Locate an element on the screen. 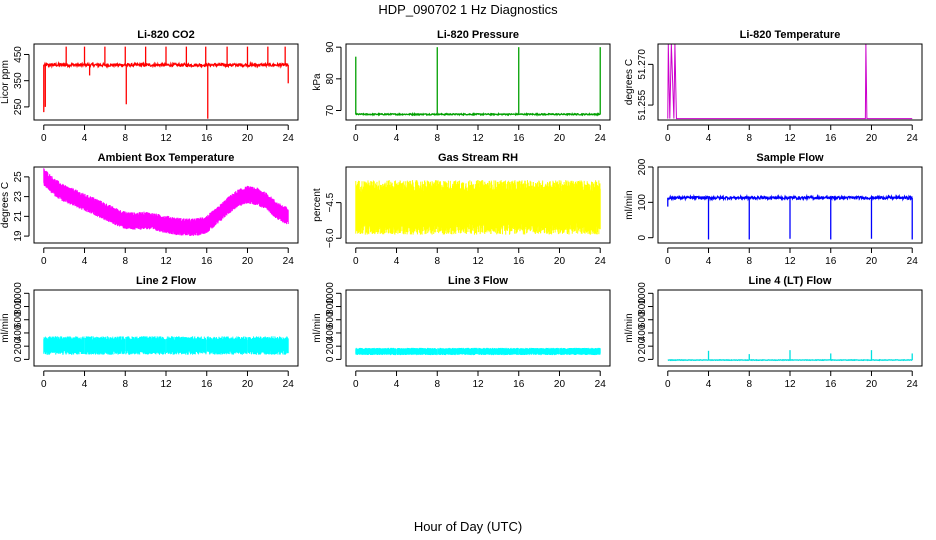 Image resolution: width=936 pixels, height=540 pixels. y-tick-label: 23 is located at coordinates (18, 197).